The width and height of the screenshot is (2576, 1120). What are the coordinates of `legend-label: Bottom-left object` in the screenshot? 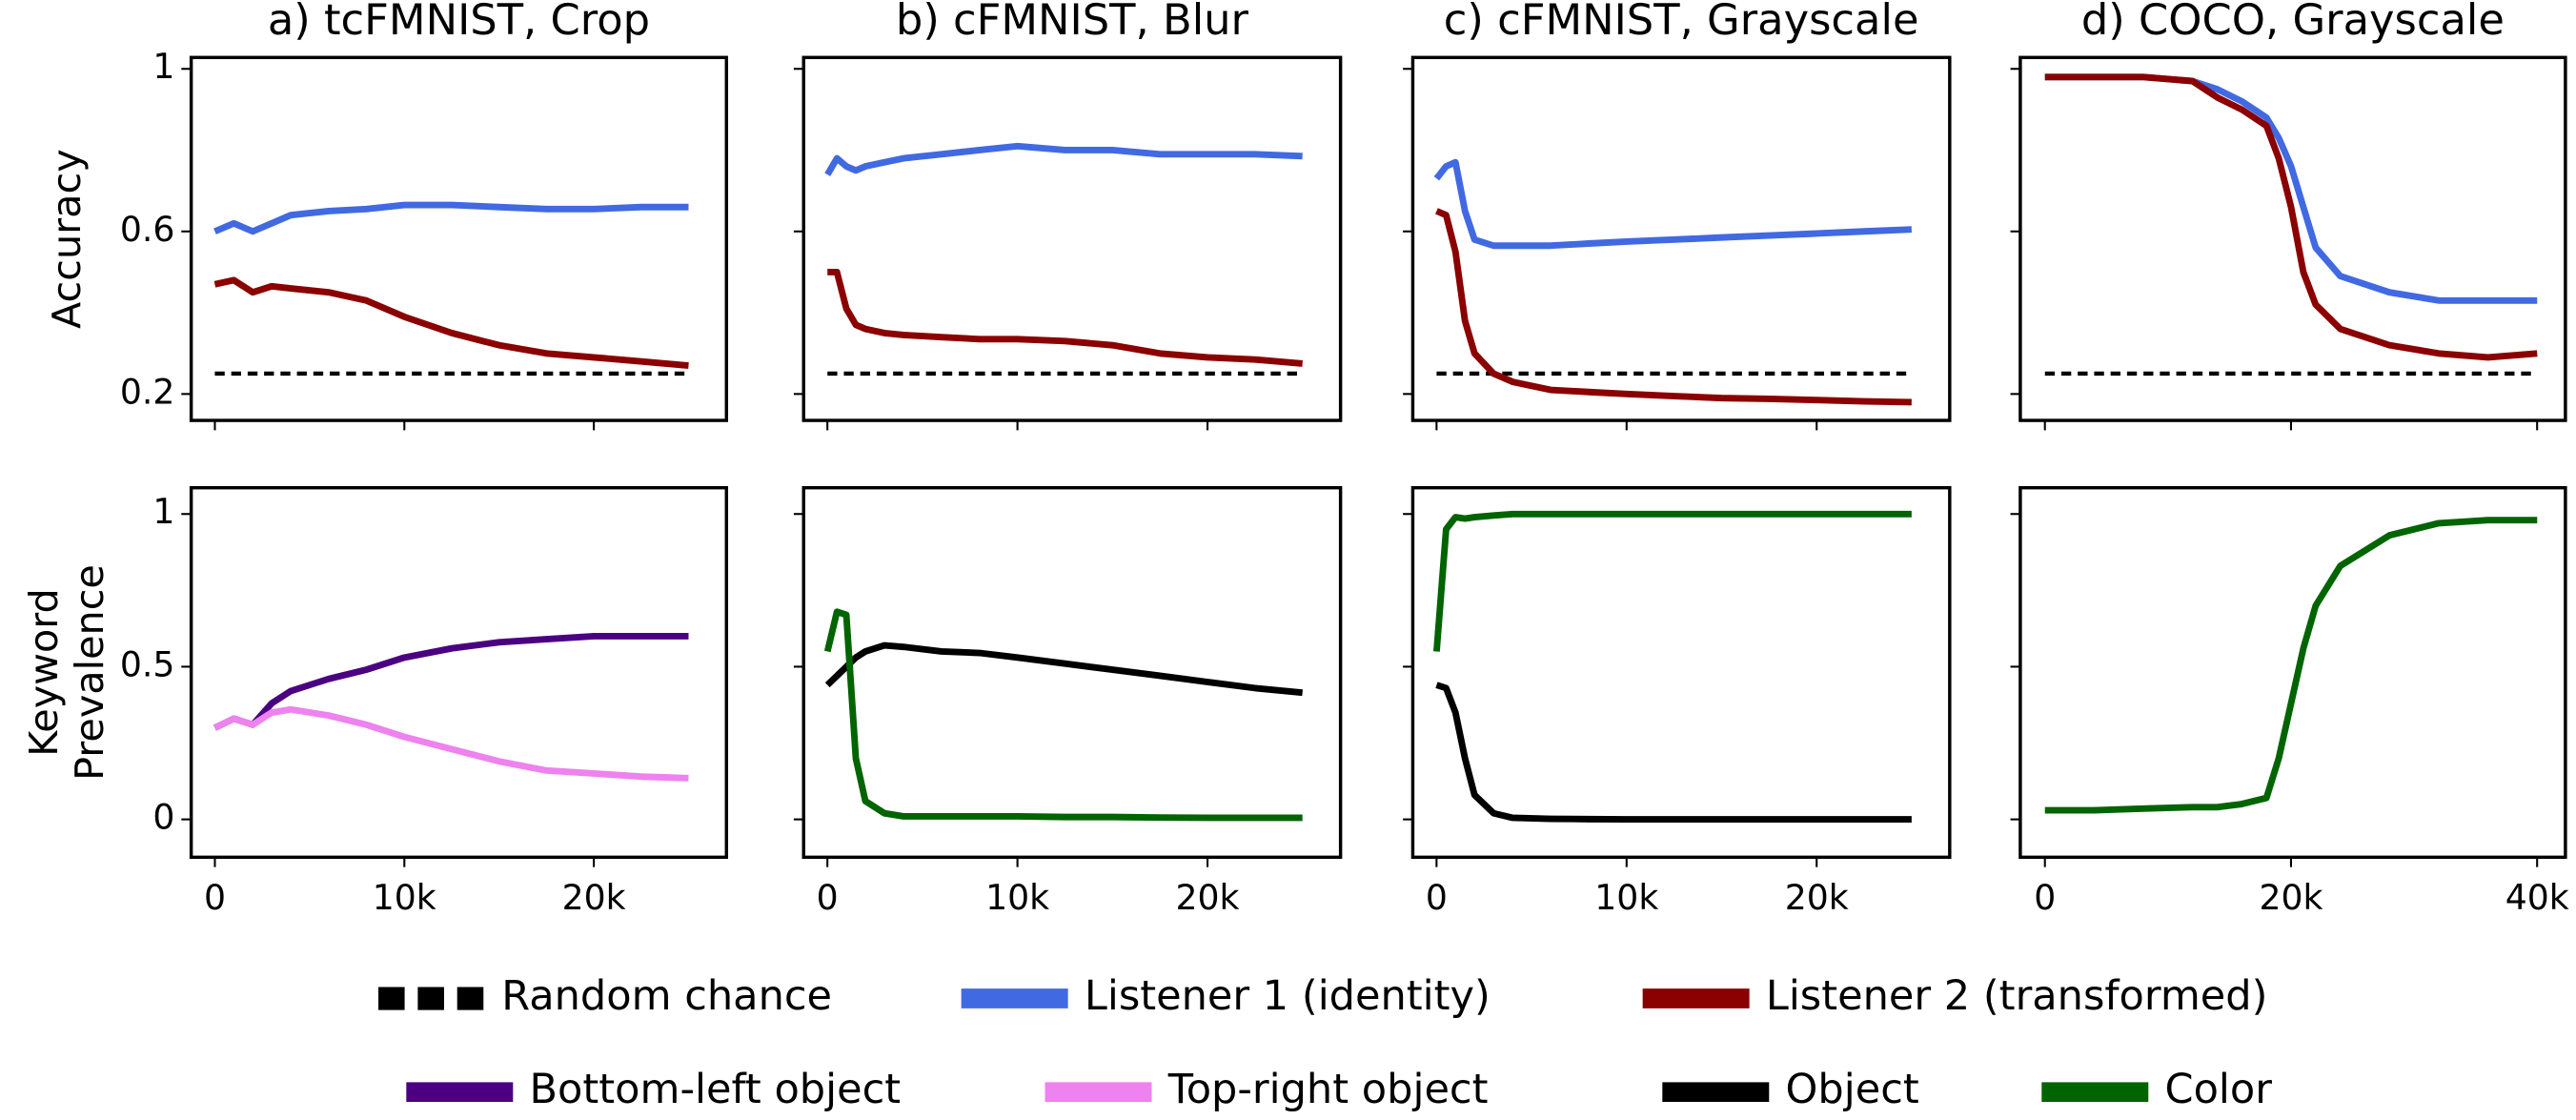 It's located at (716, 1089).